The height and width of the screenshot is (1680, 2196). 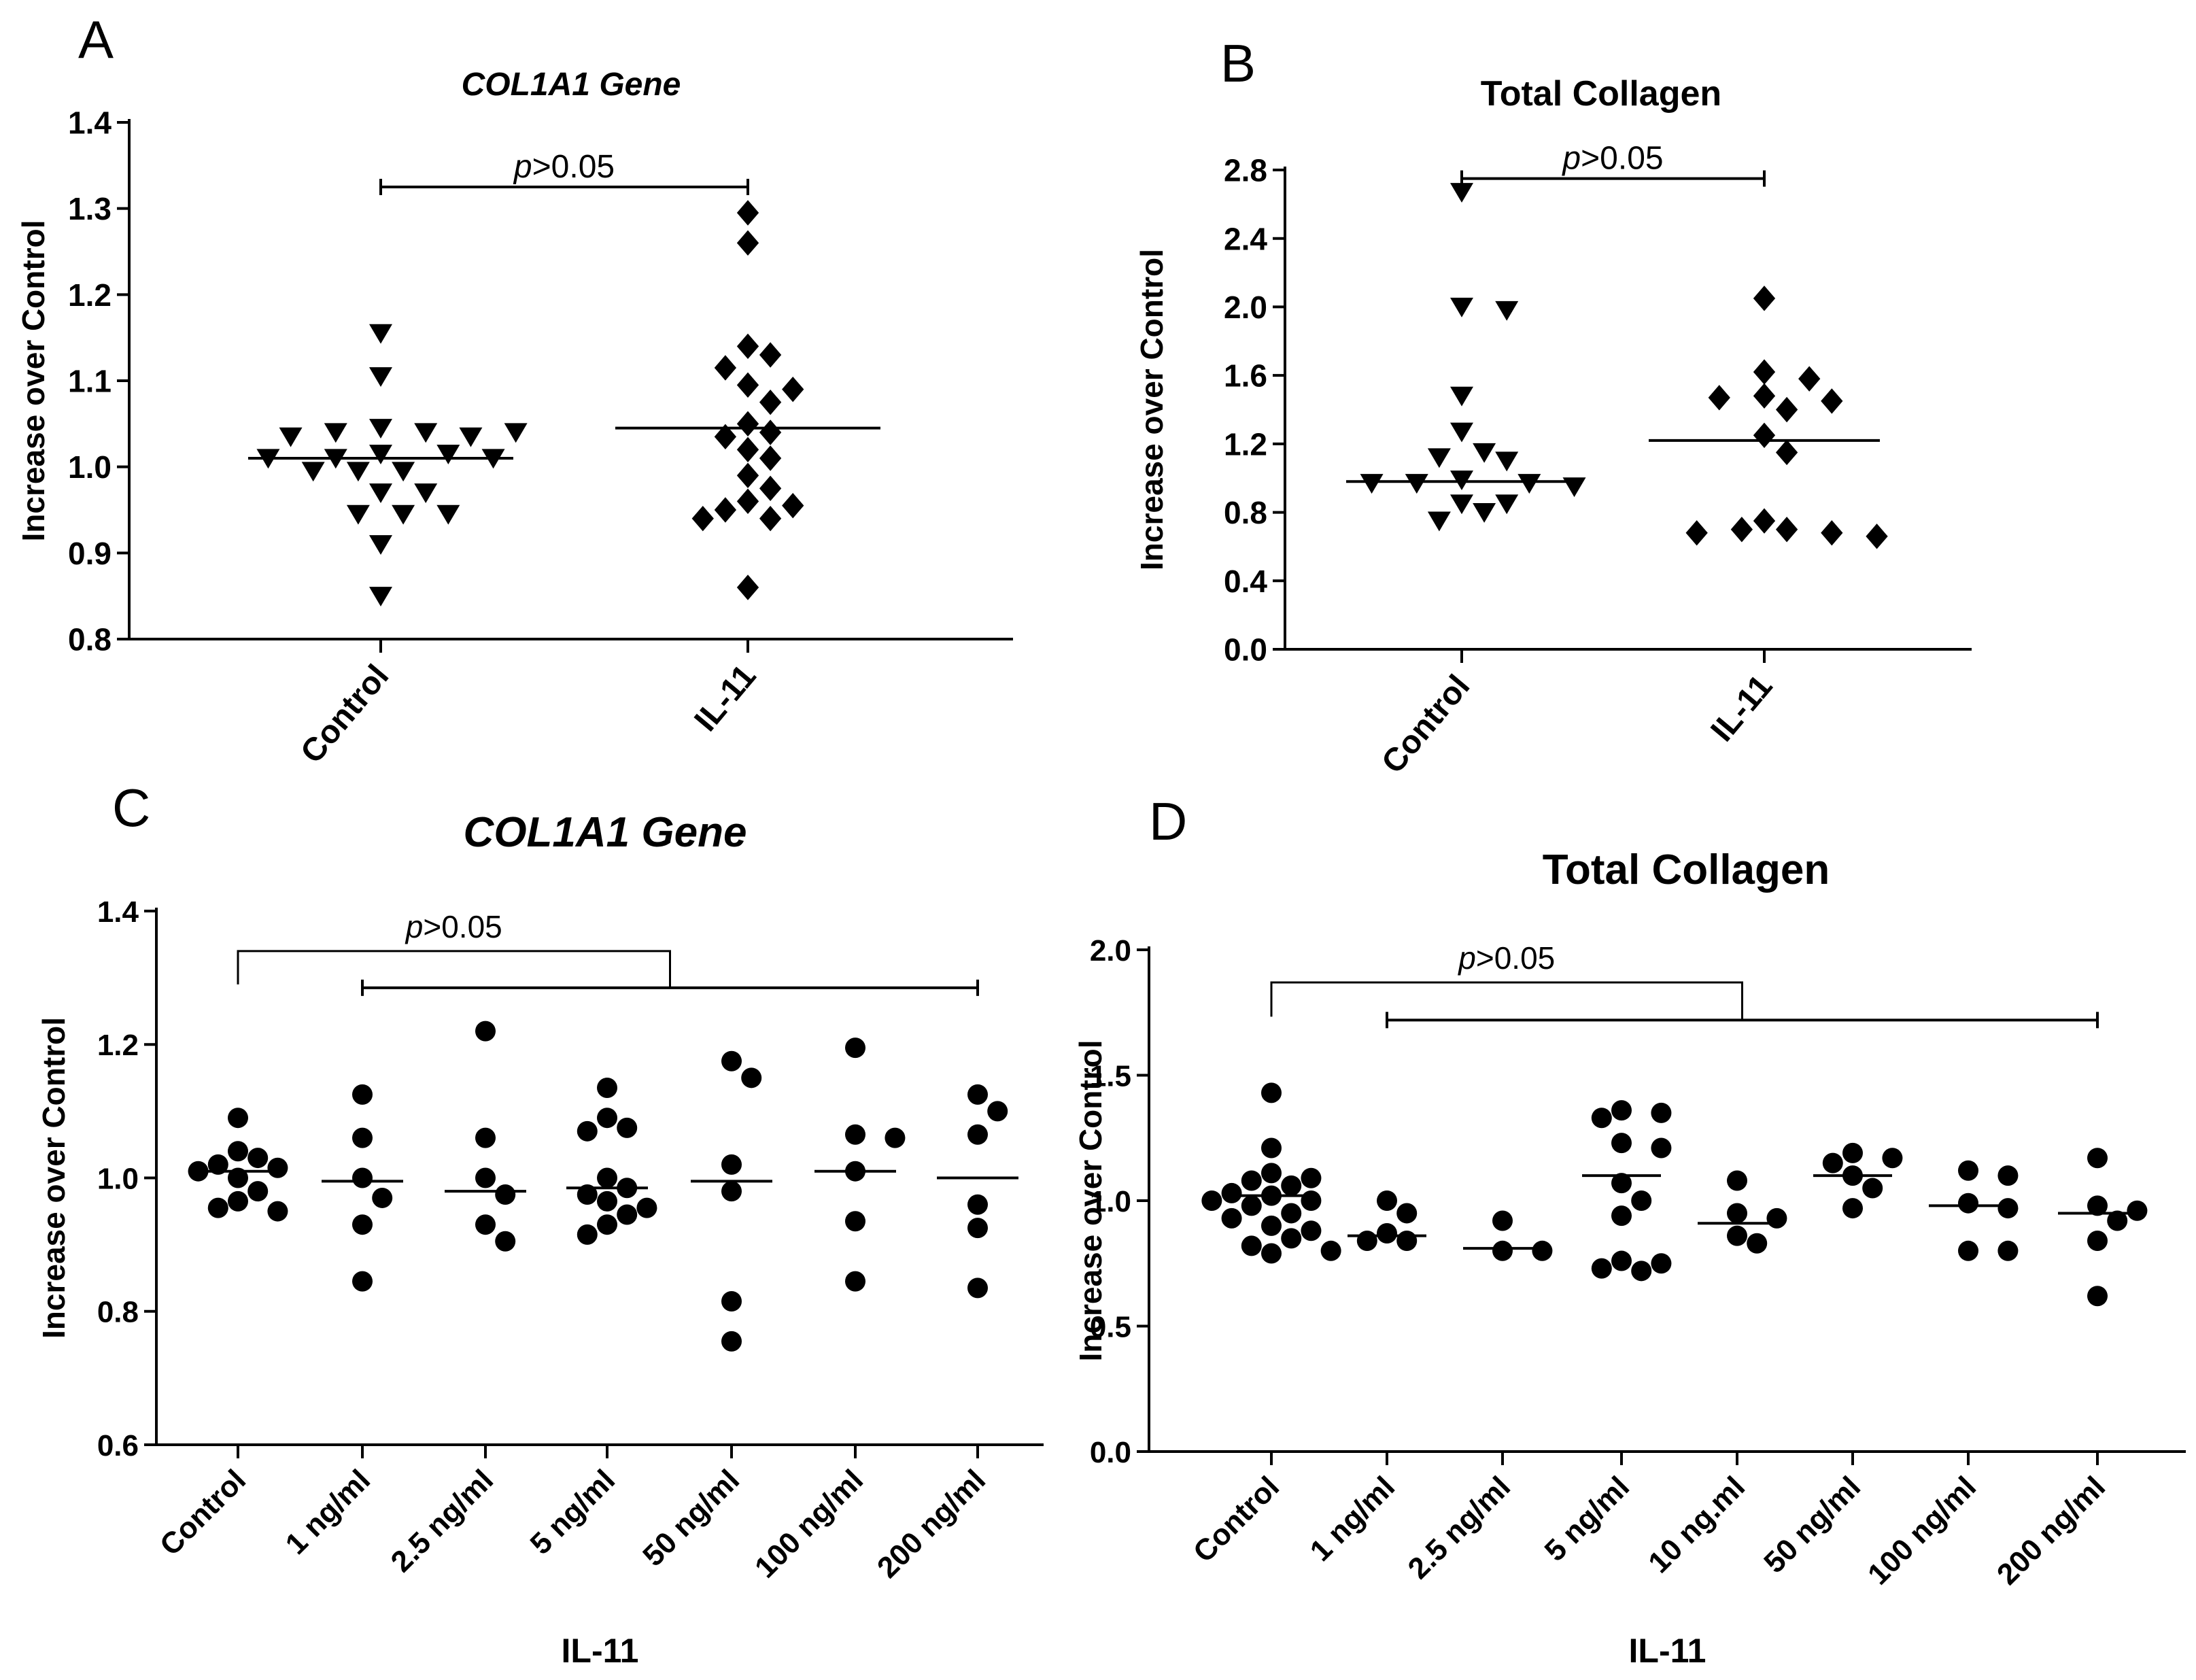 I want to click on x-axis-label: IL-11, so click(x=1667, y=1651).